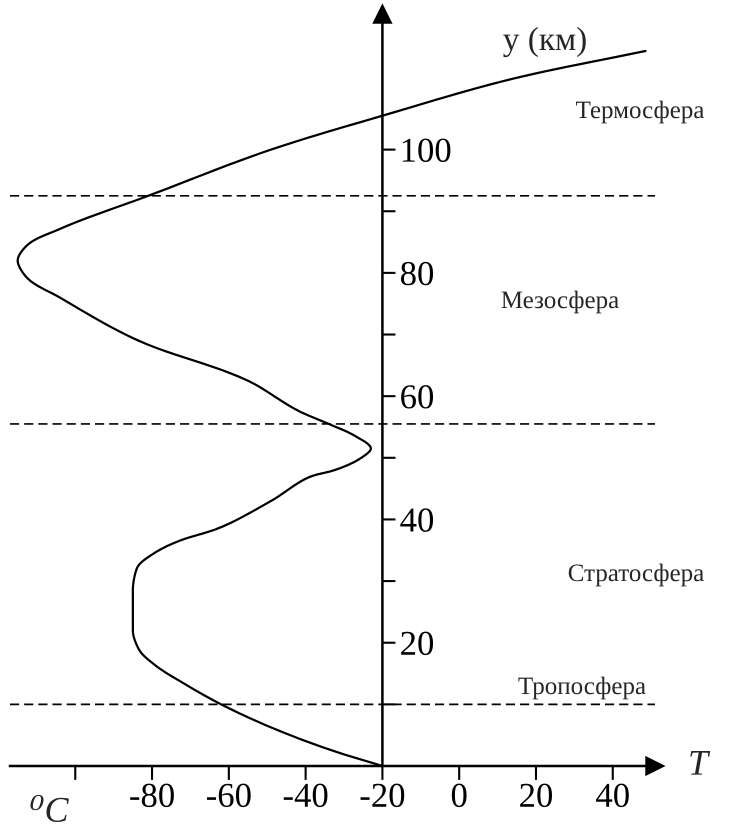 The image size is (729, 830). Describe the element at coordinates (228, 796) in the screenshot. I see `x-tick-label: -60` at that location.